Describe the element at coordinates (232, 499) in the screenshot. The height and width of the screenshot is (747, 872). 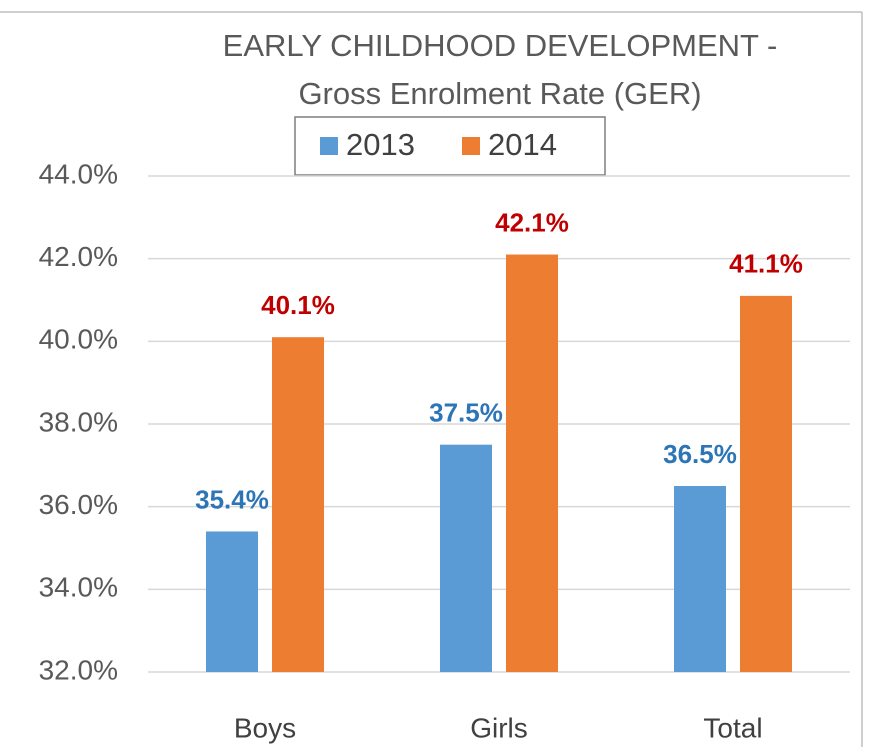
I see `value-label: 35.4%` at that location.